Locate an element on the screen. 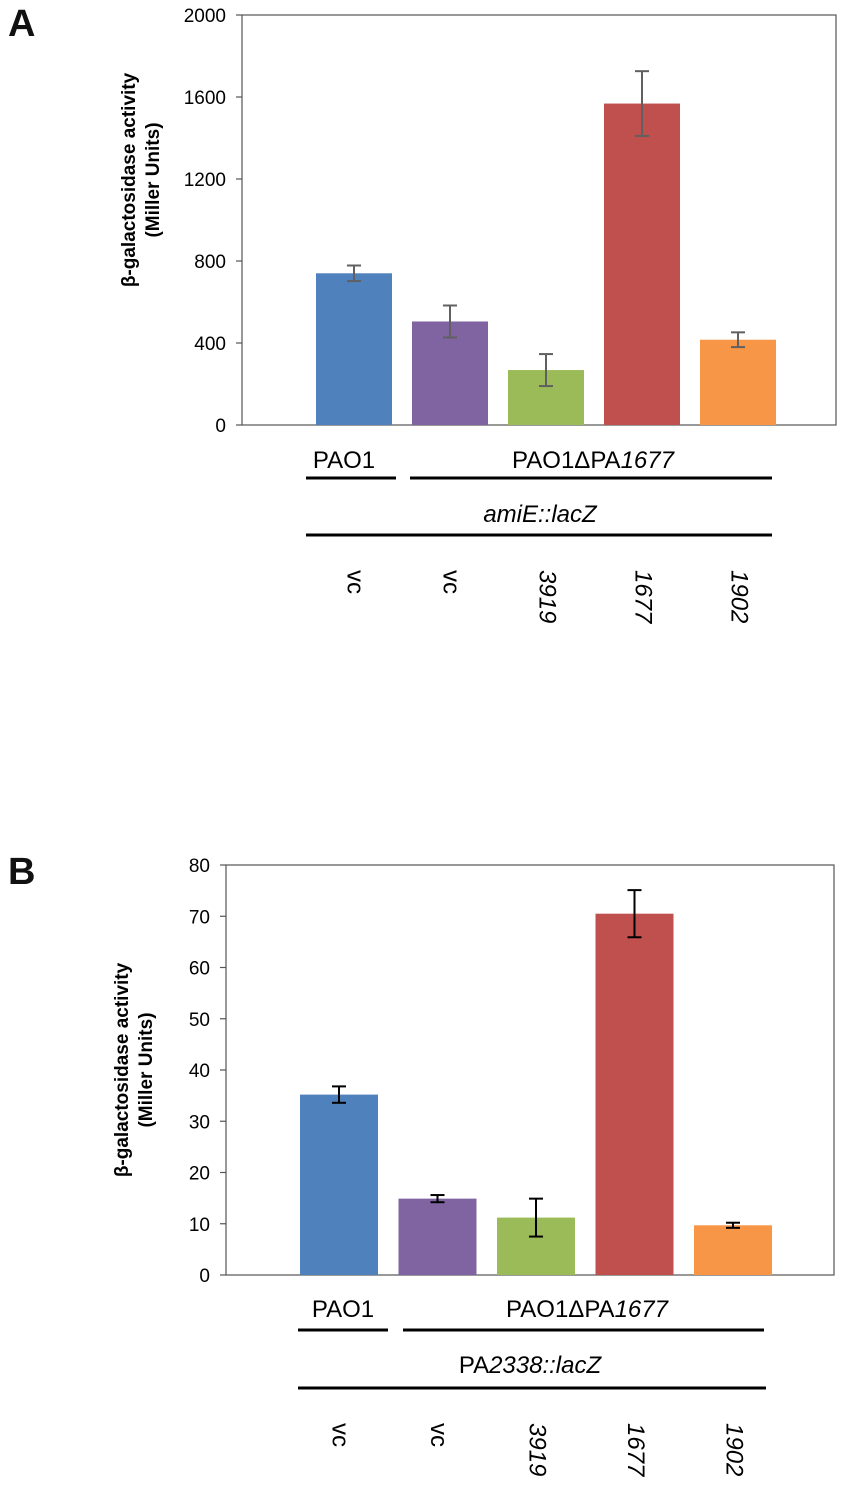 Image resolution: width=851 pixels, height=1499 pixels. y-tick-label: 20 is located at coordinates (199, 1174).